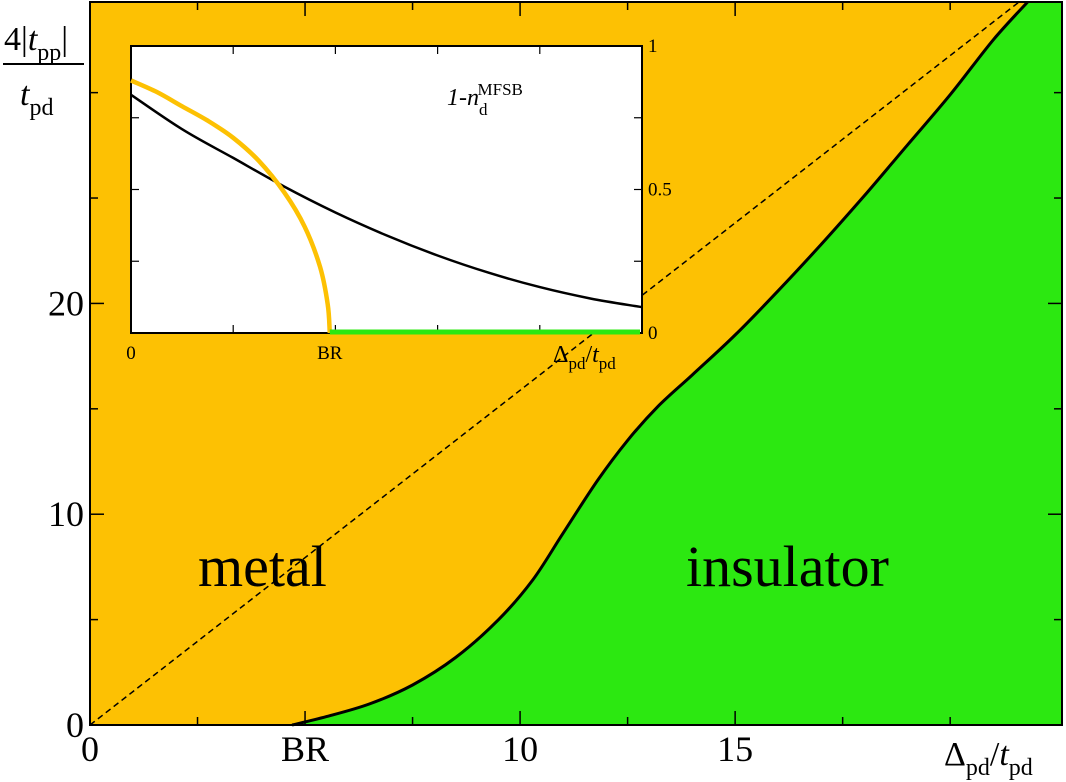  I want to click on inset-x-tick-label: 0, so click(131, 353).